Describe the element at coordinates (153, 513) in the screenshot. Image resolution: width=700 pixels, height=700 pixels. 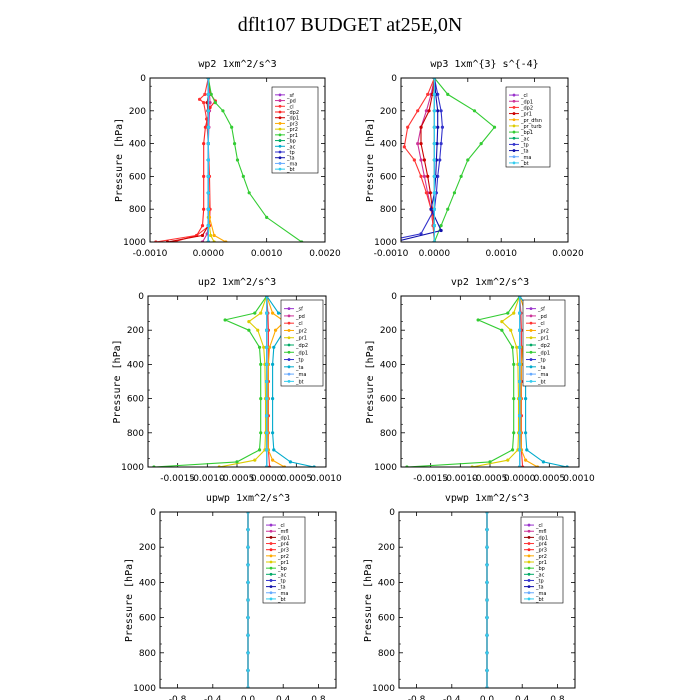
I see `y-tick-label: 0` at that location.